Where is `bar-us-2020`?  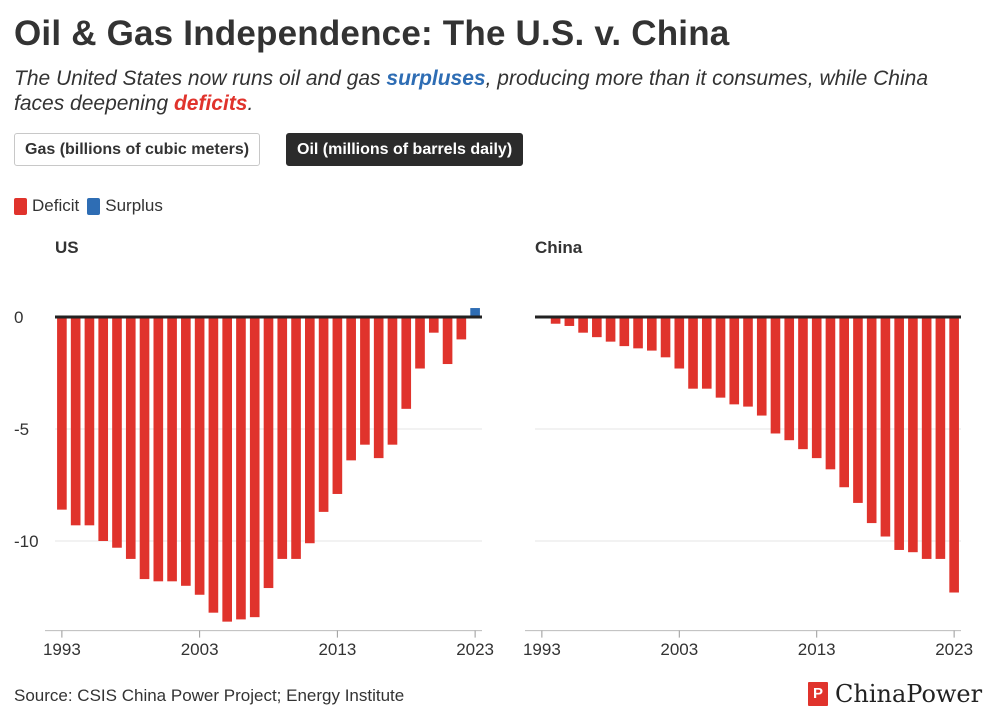
bar-us-2020 is located at coordinates (433, 325).